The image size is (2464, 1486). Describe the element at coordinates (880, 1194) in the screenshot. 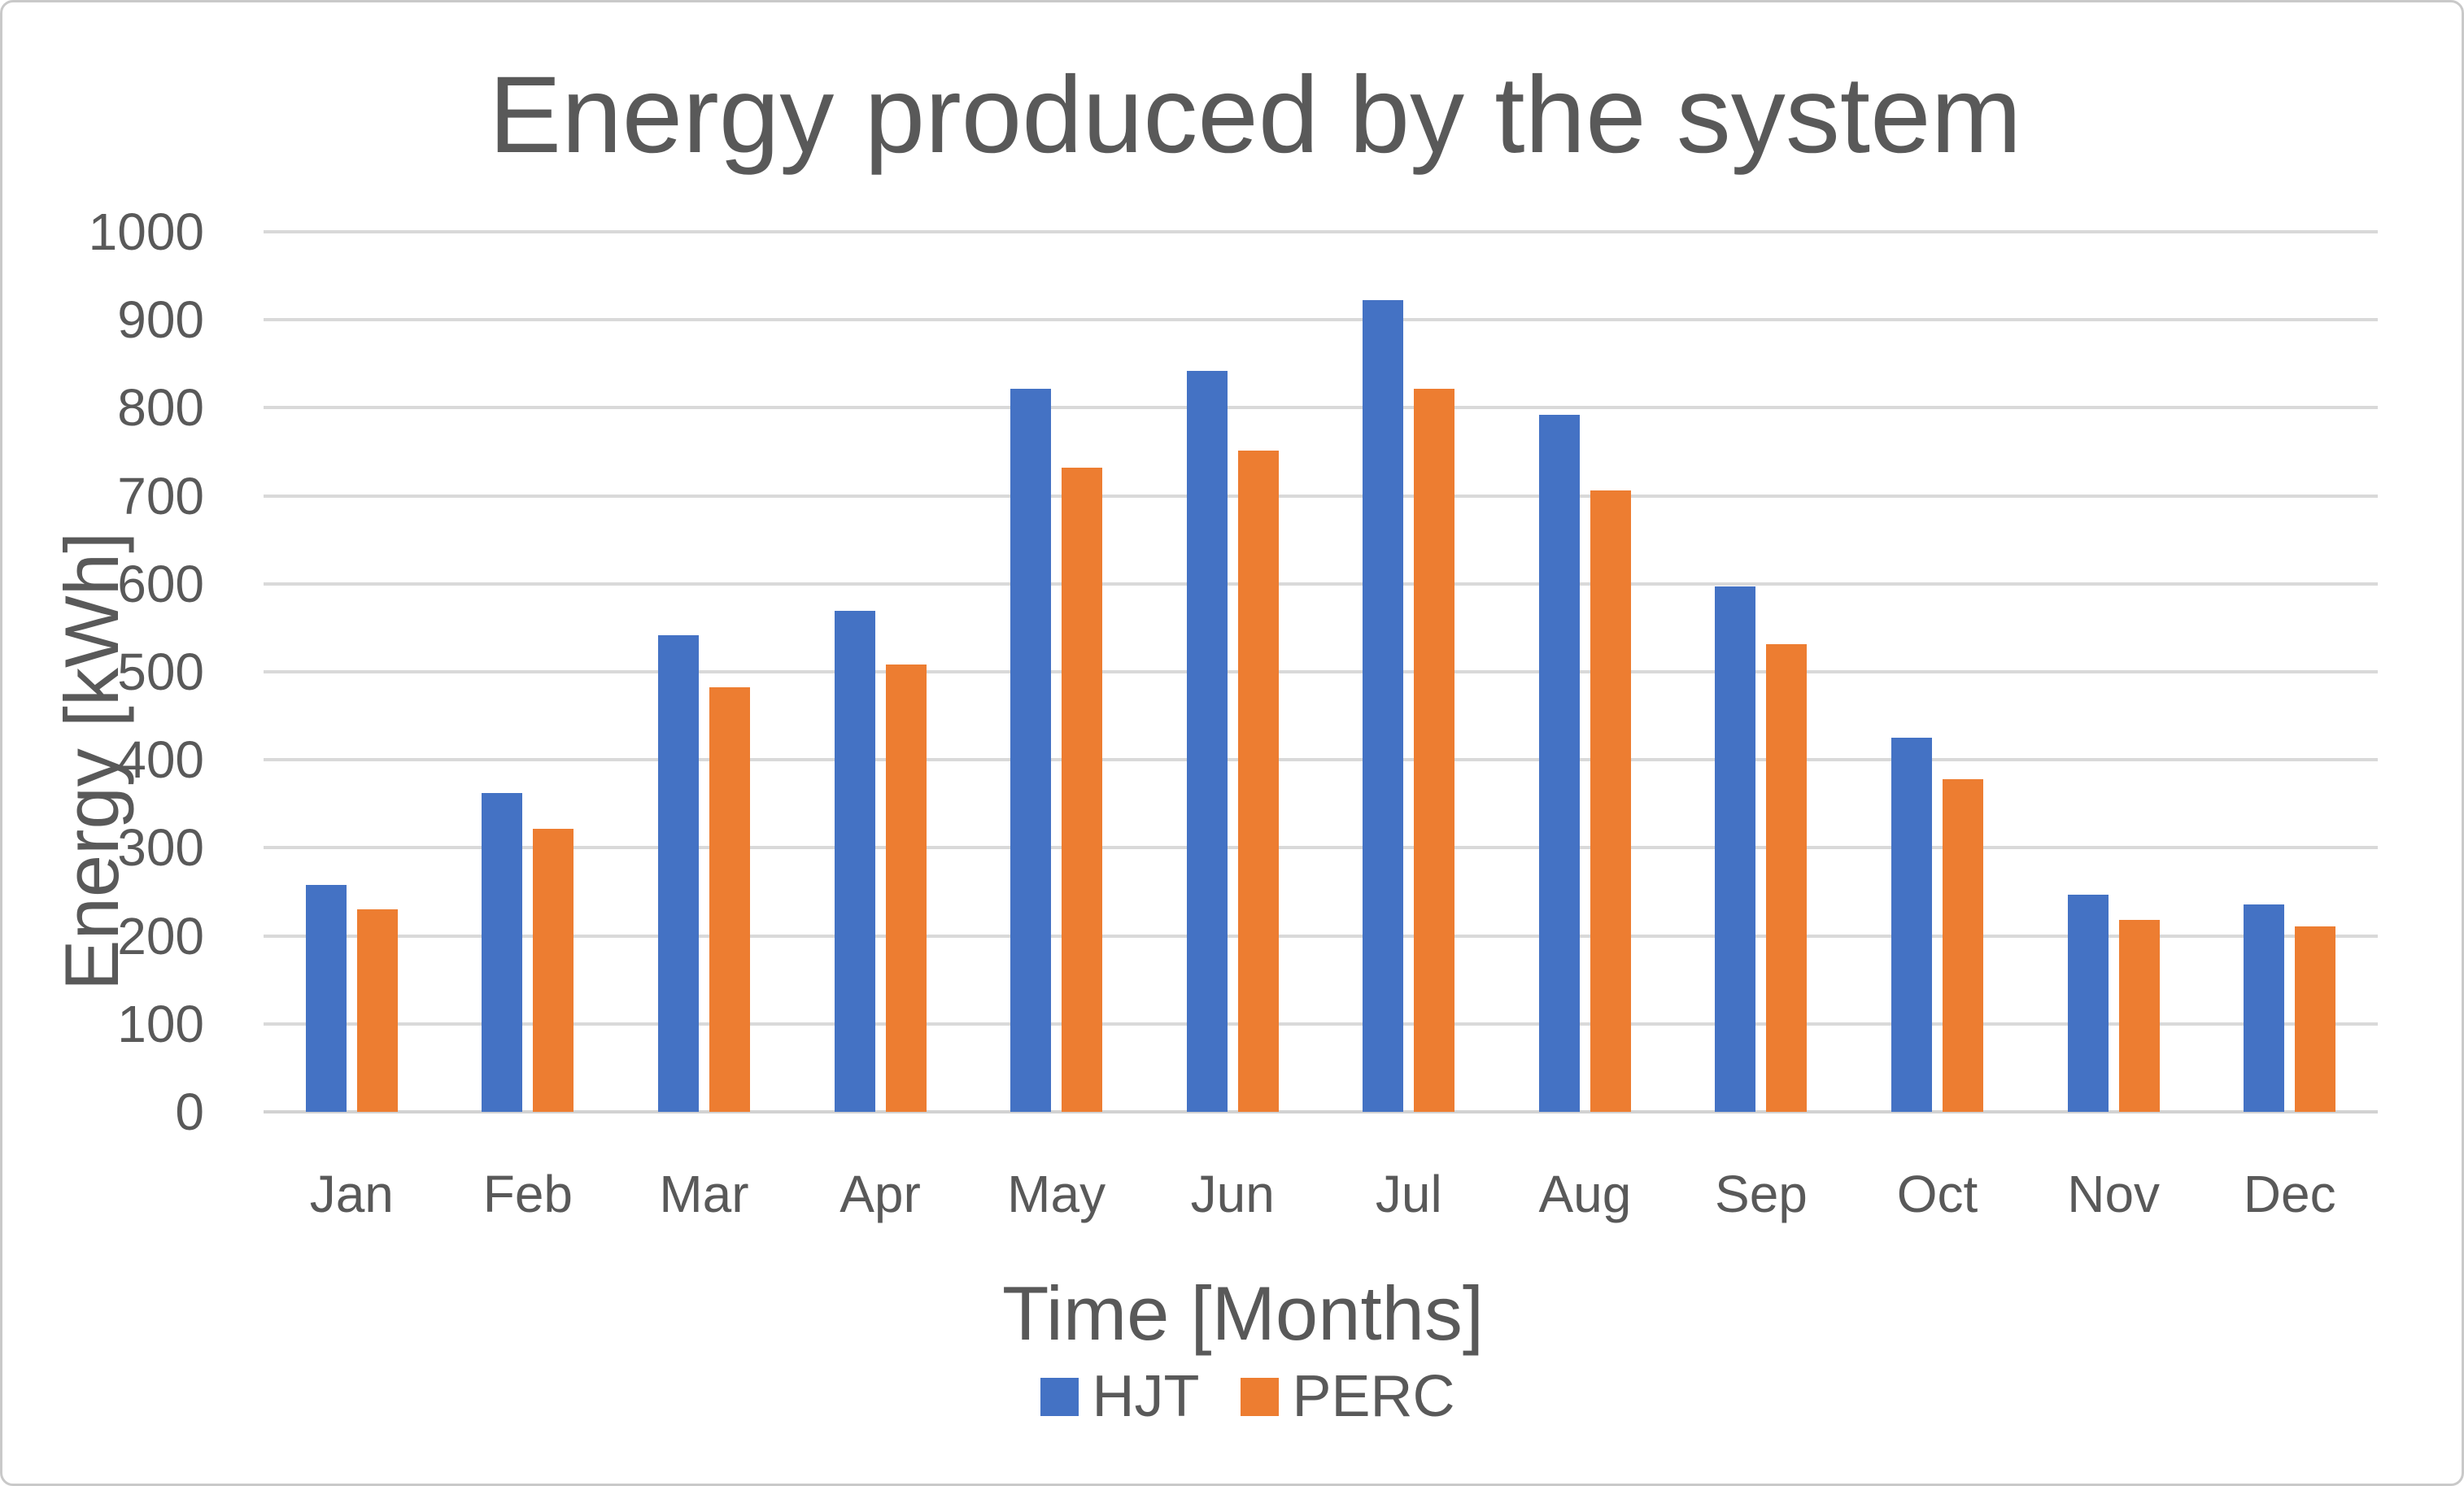

I see `x-tick-label-apr: Apr` at that location.